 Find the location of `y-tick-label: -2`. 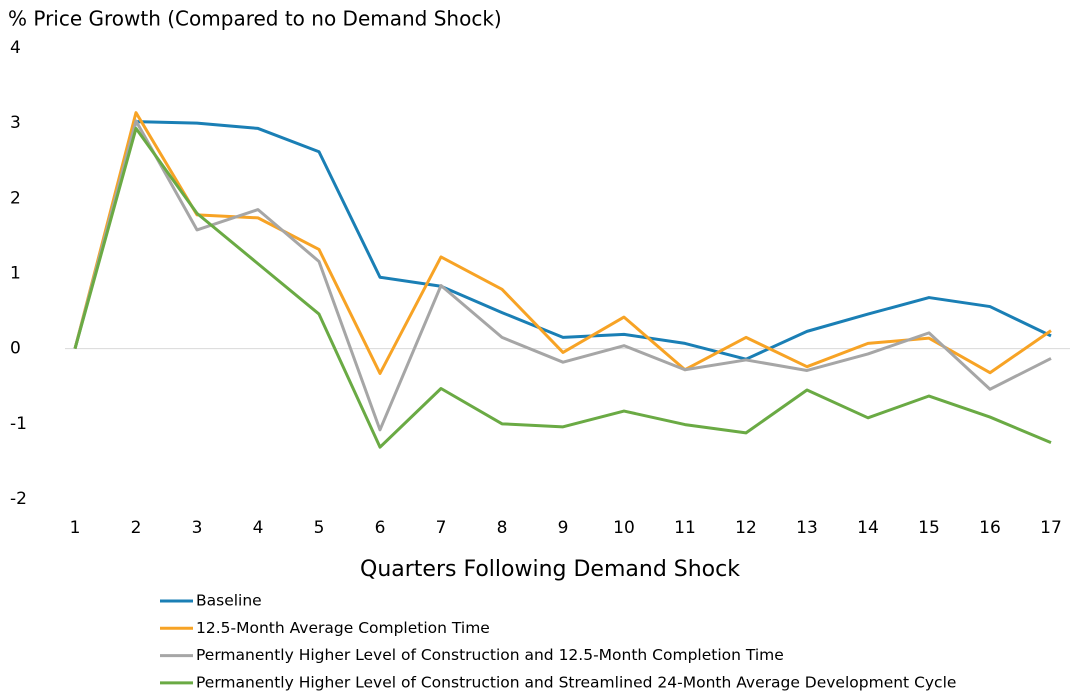

y-tick-label: -2 is located at coordinates (18, 499).